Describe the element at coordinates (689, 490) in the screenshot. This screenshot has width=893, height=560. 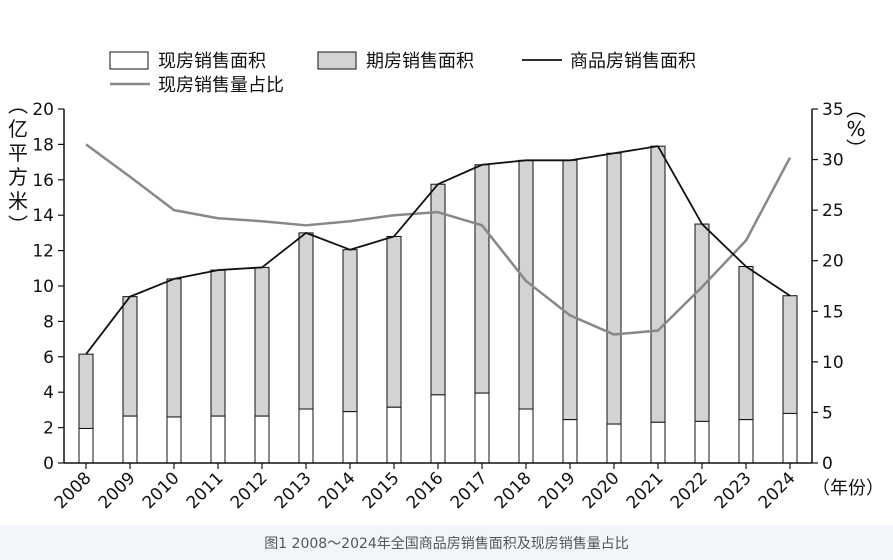
I see `x-tick-label-2022: 2022` at that location.